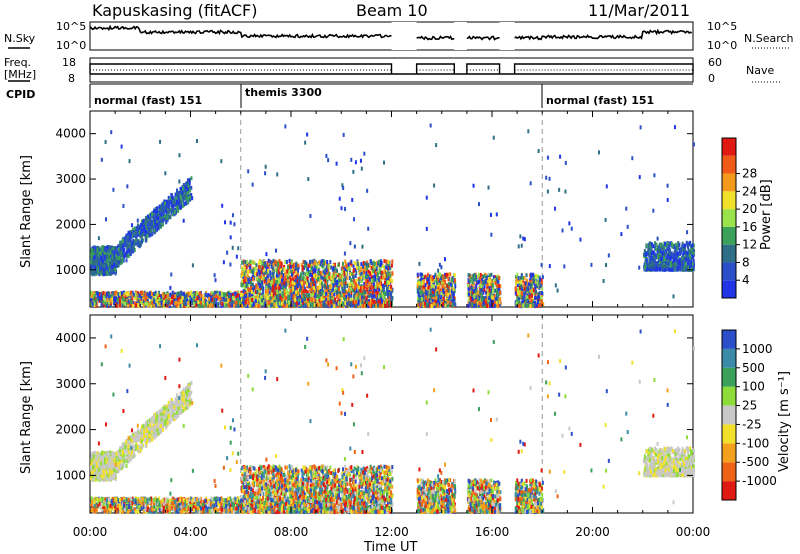 The width and height of the screenshot is (800, 554). Describe the element at coordinates (392, 10) in the screenshot. I see `beam-title: Beam 10` at that location.